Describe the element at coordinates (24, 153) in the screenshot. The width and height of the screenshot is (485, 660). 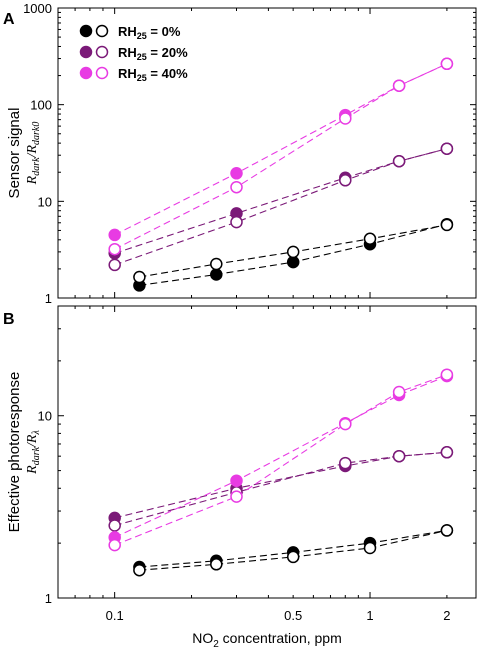
I see `panel-a-ylabel: Sensor signal Rdark/Rdark0` at that location.